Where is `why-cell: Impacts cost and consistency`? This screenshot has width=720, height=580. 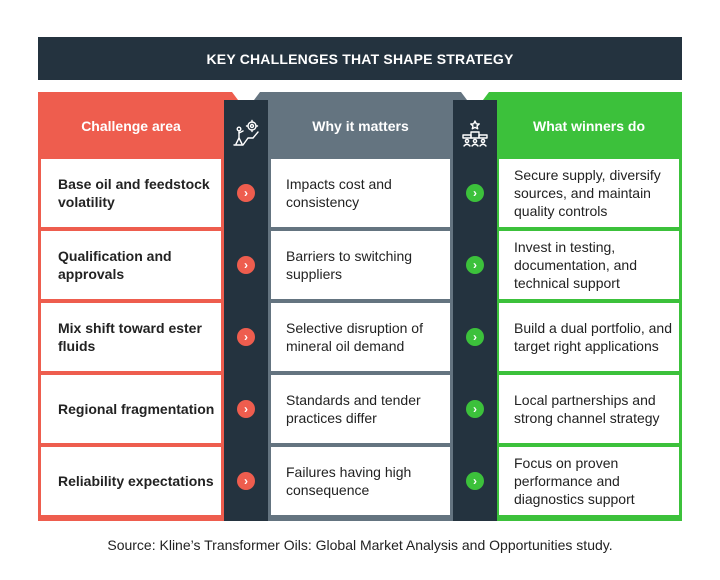
why-cell: Impacts cost and consistency is located at coordinates (360, 193).